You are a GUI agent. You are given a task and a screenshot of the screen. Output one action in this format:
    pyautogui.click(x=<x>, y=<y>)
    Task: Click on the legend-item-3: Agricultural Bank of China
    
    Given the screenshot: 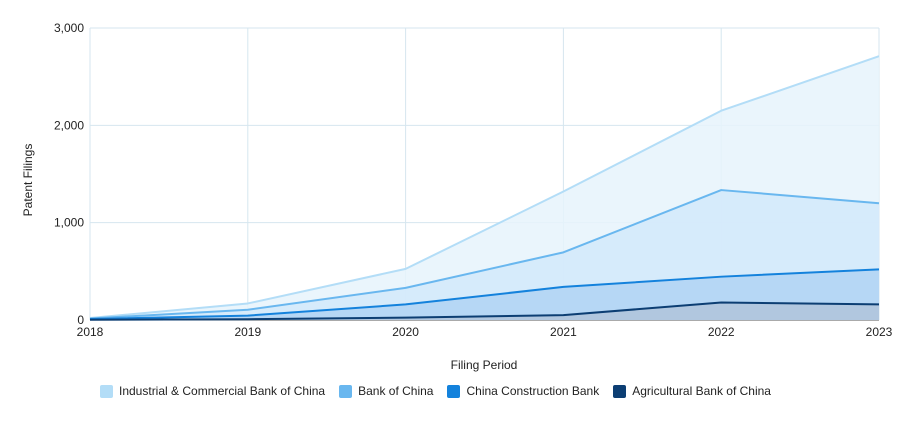 What is the action you would take?
    pyautogui.click(x=692, y=391)
    